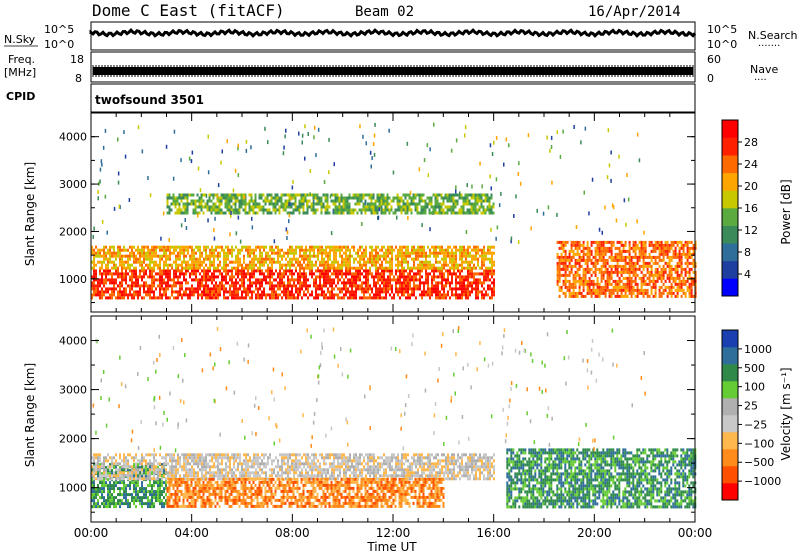 The height and width of the screenshot is (554, 800). What do you see at coordinates (149, 100) in the screenshot?
I see `cpid-value: twofsound 3501` at bounding box center [149, 100].